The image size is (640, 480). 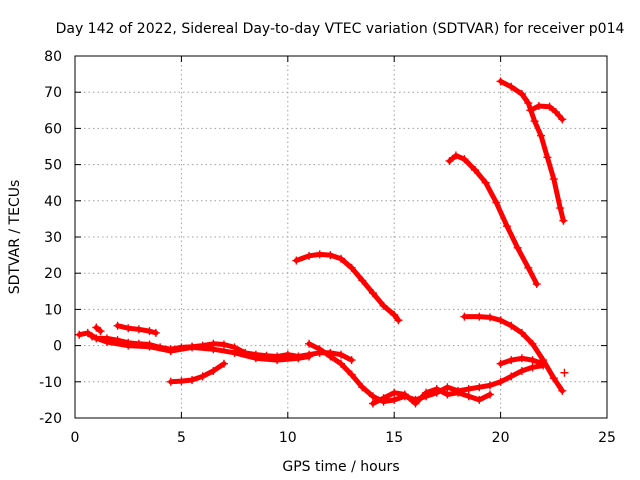 I want to click on y-tick-label: 80, so click(x=53, y=57).